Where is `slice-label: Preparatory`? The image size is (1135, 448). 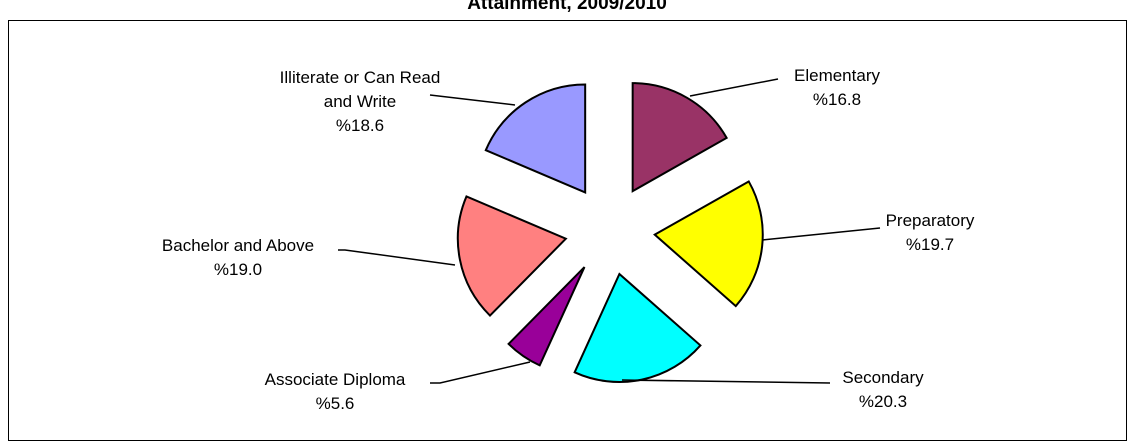
slice-label: Preparatory is located at coordinates (930, 220).